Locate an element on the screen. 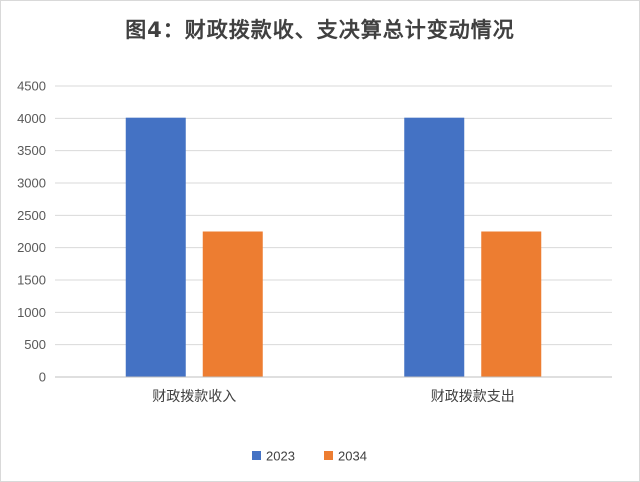 The width and height of the screenshot is (640, 482). y-tick-label: 1500 is located at coordinates (31, 280).